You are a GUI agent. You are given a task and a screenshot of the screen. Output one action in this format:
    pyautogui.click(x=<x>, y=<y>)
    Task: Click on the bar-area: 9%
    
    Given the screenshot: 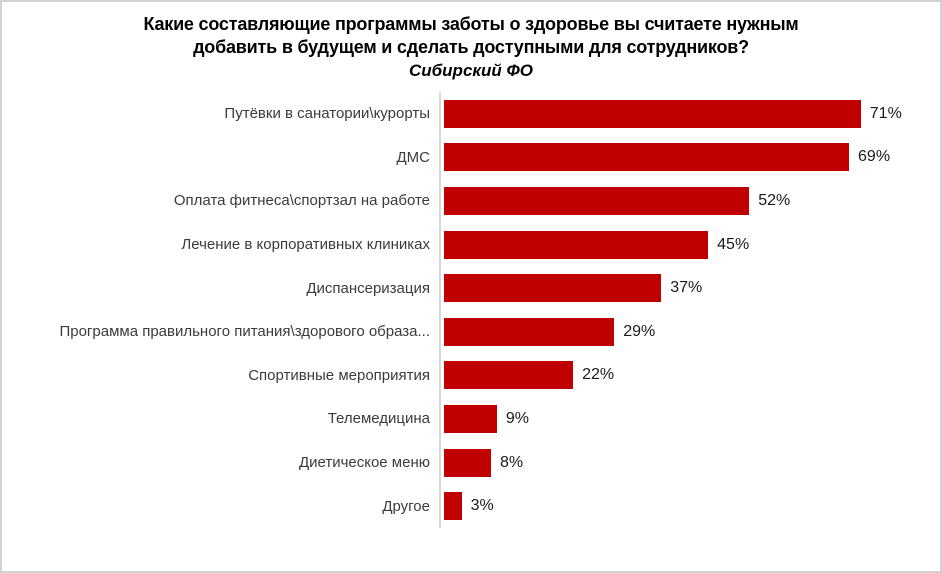 What is the action you would take?
    pyautogui.click(x=689, y=419)
    